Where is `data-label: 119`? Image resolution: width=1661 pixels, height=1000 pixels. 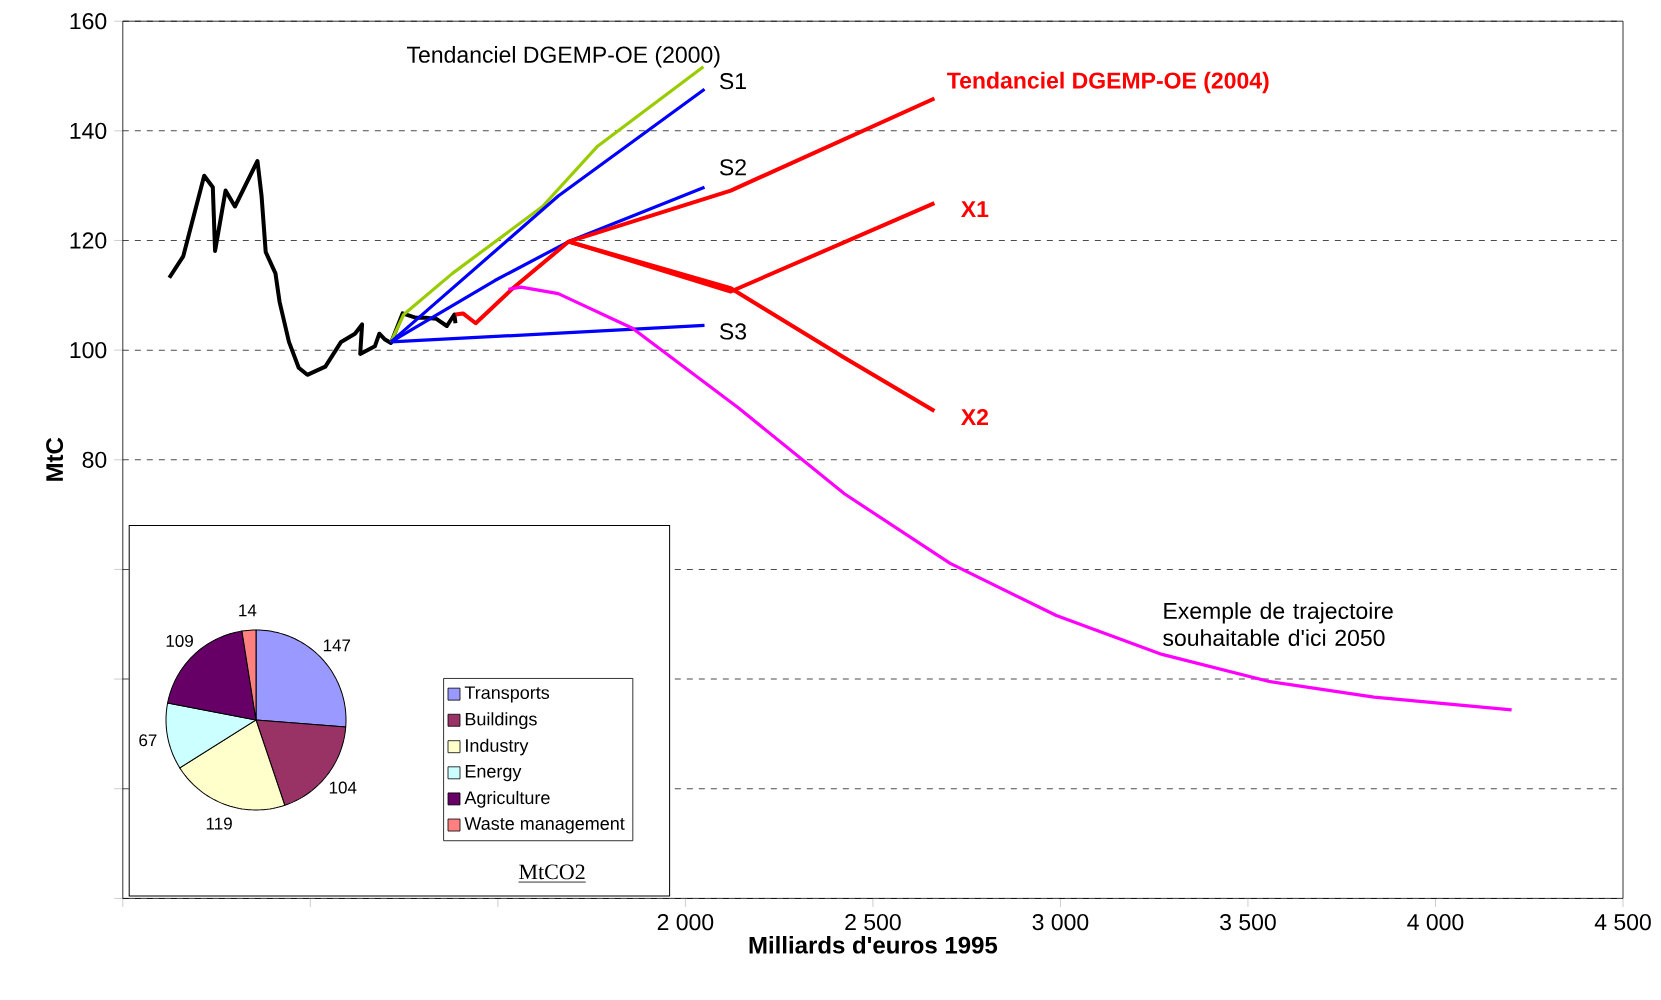 data-label: 119 is located at coordinates (219, 823).